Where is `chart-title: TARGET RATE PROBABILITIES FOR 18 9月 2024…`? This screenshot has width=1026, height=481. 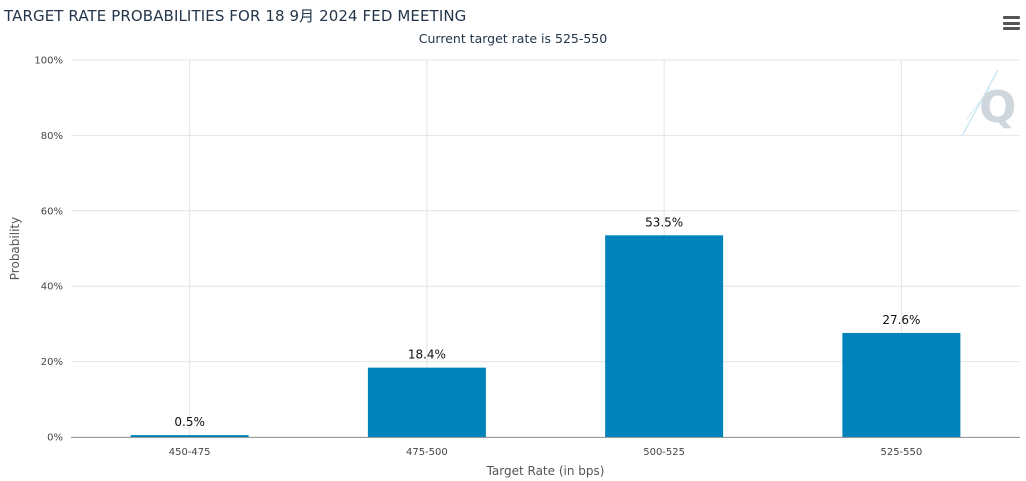 chart-title: TARGET RATE PROBABILITIES FOR 18 9月 2024… is located at coordinates (235, 16).